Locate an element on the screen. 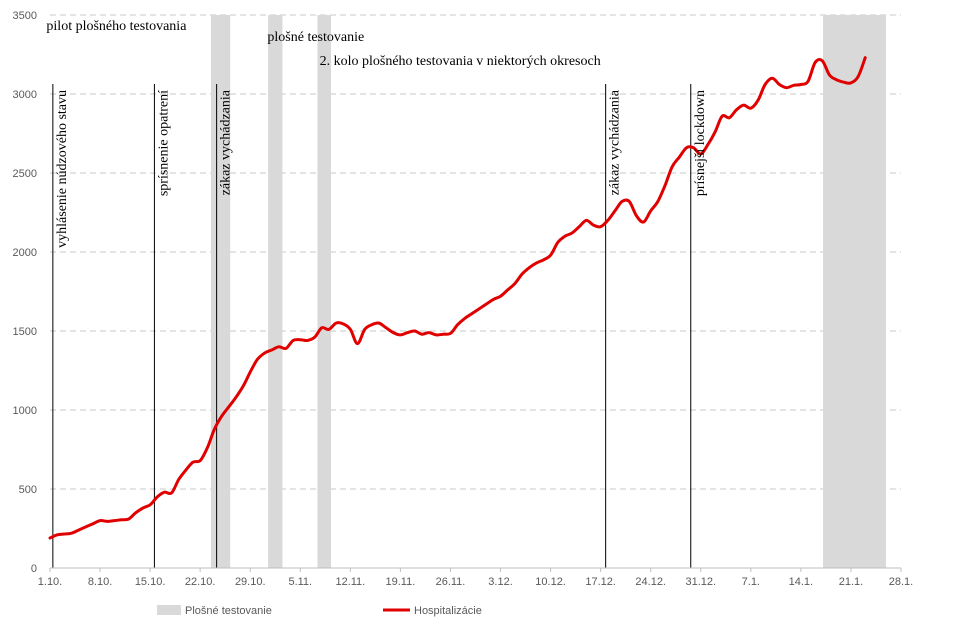 This screenshot has width=969, height=634. x-tick-label: 22.10. is located at coordinates (200, 582).